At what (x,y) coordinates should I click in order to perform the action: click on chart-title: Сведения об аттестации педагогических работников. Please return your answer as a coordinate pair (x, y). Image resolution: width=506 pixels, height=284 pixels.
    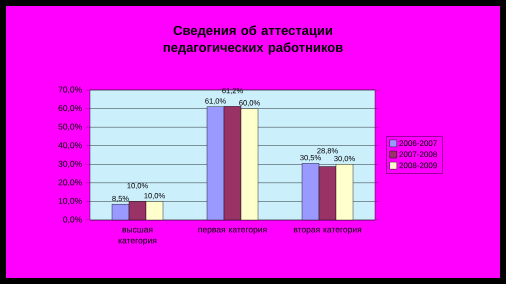
    Looking at the image, I should click on (253, 40).